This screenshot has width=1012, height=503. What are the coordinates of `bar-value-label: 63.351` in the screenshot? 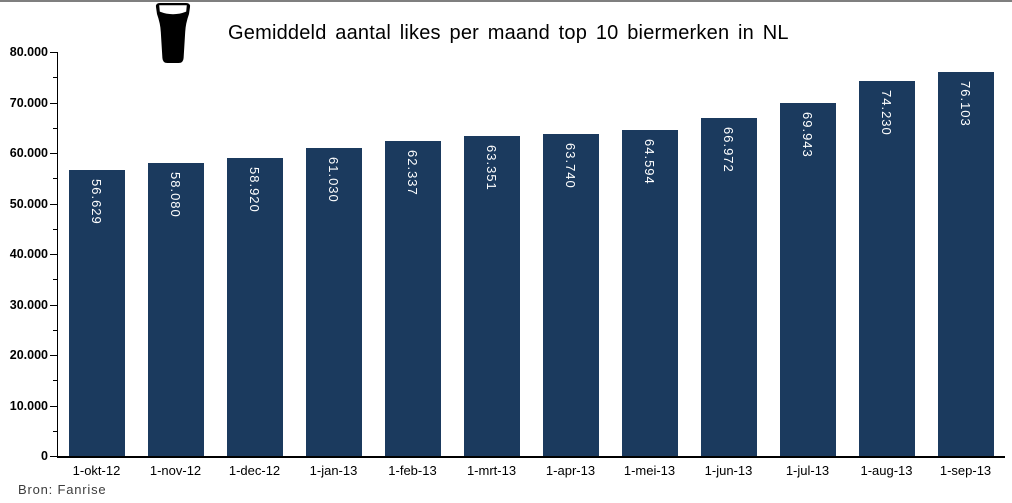 It's located at (491, 168).